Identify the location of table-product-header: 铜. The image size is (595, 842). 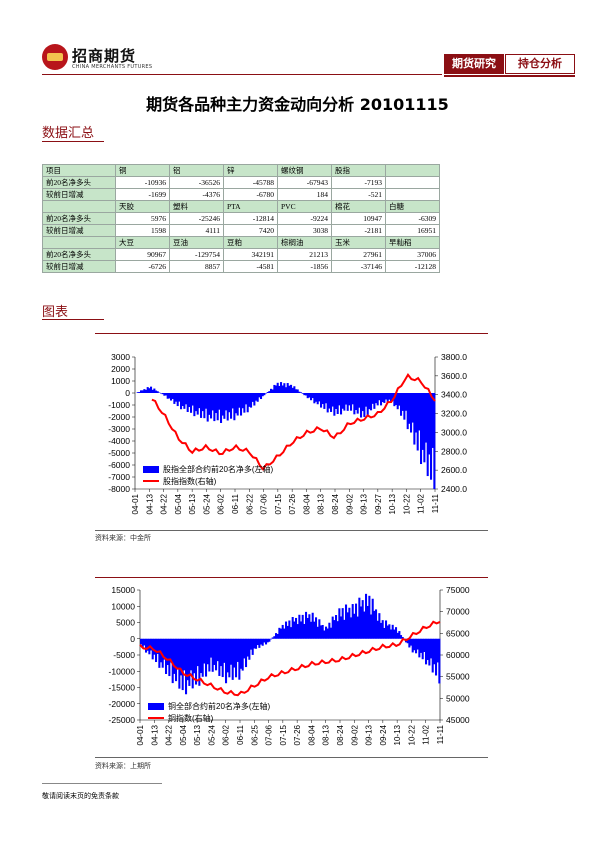
(142, 170).